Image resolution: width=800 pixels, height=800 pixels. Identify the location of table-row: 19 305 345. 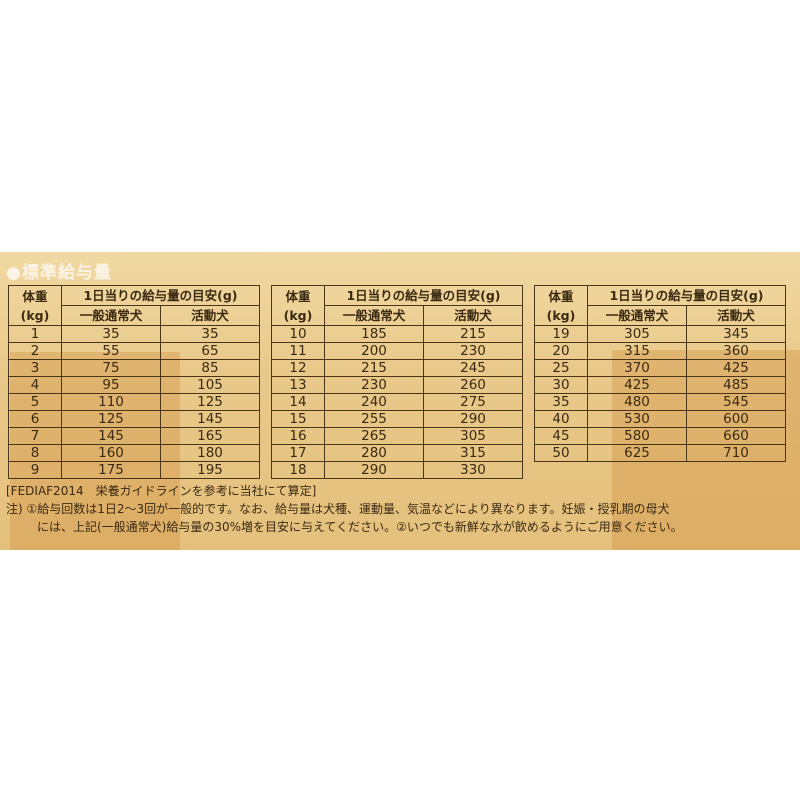
(660, 334).